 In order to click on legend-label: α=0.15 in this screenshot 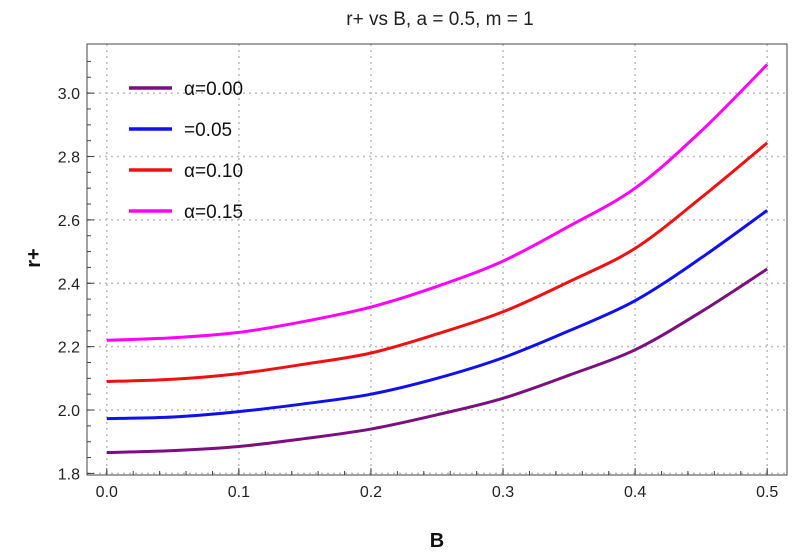, I will do `click(213, 212)`.